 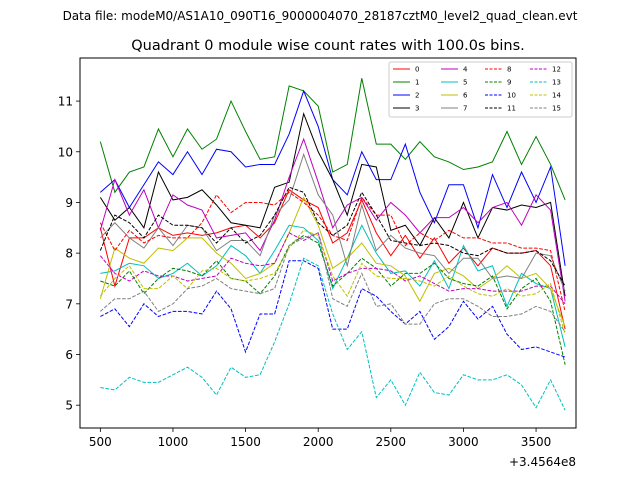 I want to click on legend-label-10: 10, so click(x=511, y=96).